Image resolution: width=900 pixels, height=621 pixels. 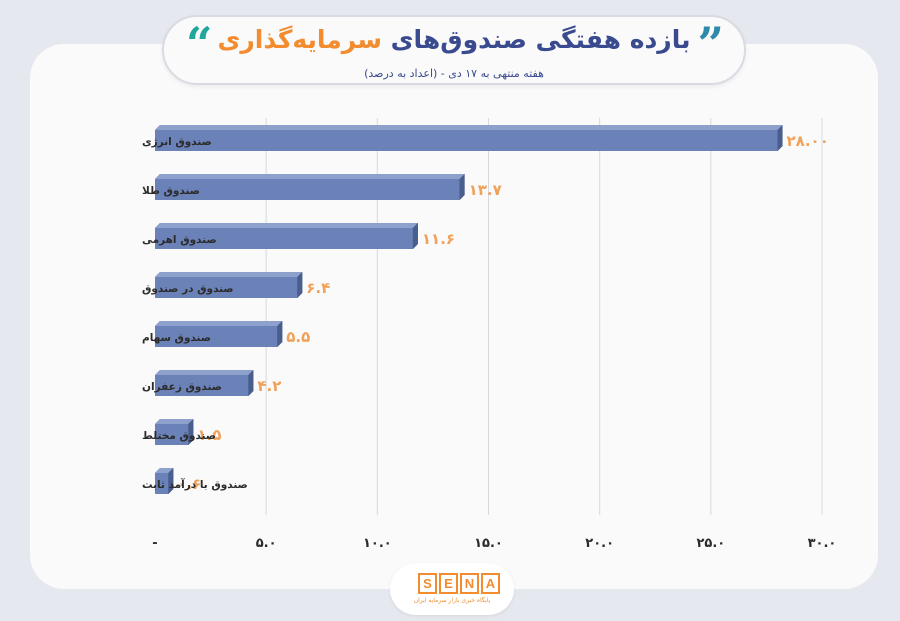 I want to click on x-tick-label: -, so click(x=154, y=543).